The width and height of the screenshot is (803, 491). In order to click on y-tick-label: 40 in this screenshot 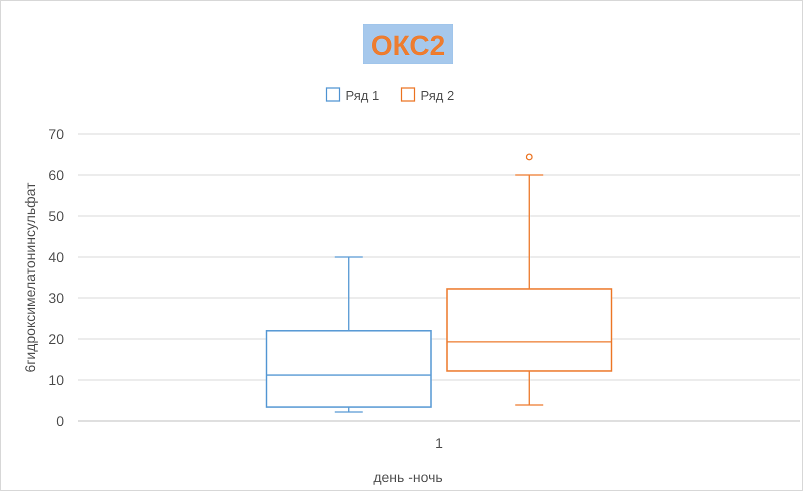, I will do `click(56, 257)`.